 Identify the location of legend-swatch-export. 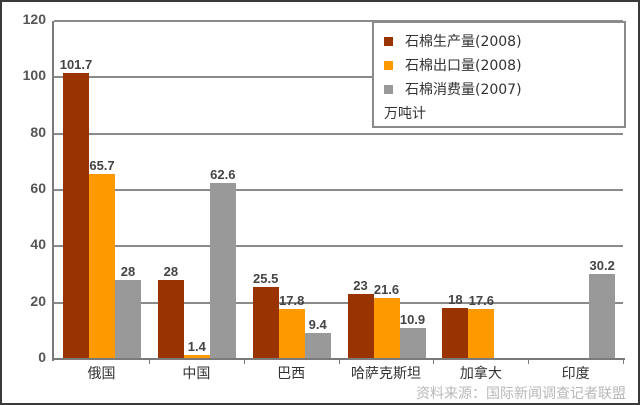
(388, 65).